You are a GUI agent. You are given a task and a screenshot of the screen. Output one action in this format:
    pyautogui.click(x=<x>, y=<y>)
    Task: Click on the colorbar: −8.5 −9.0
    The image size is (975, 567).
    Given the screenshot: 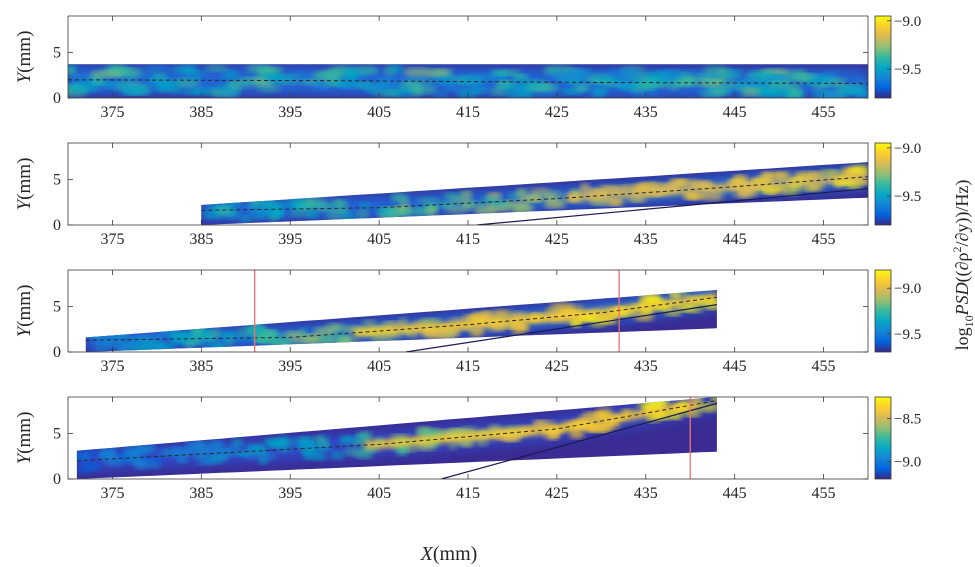 What is the action you would take?
    pyautogui.click(x=897, y=438)
    